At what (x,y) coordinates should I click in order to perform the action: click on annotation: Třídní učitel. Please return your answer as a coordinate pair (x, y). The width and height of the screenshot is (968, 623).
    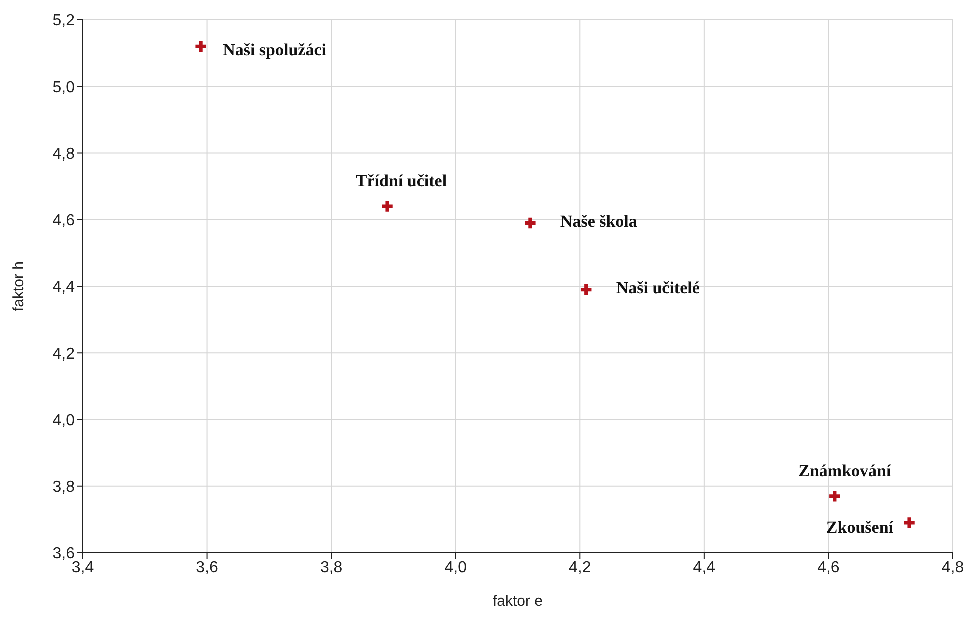
    Looking at the image, I should click on (402, 180).